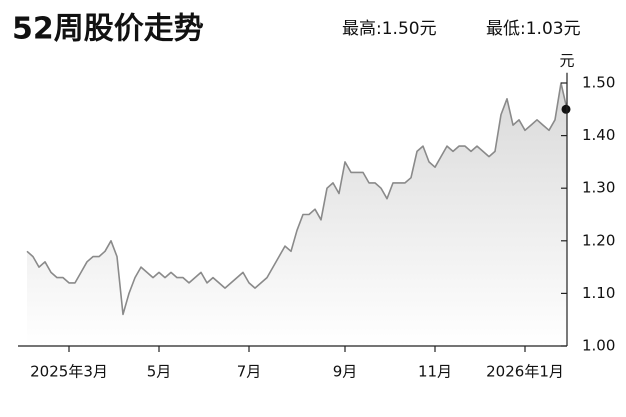 This screenshot has height=417, width=626. Describe the element at coordinates (389, 29) in the screenshot. I see `annotation: 最高:1.50元` at that location.